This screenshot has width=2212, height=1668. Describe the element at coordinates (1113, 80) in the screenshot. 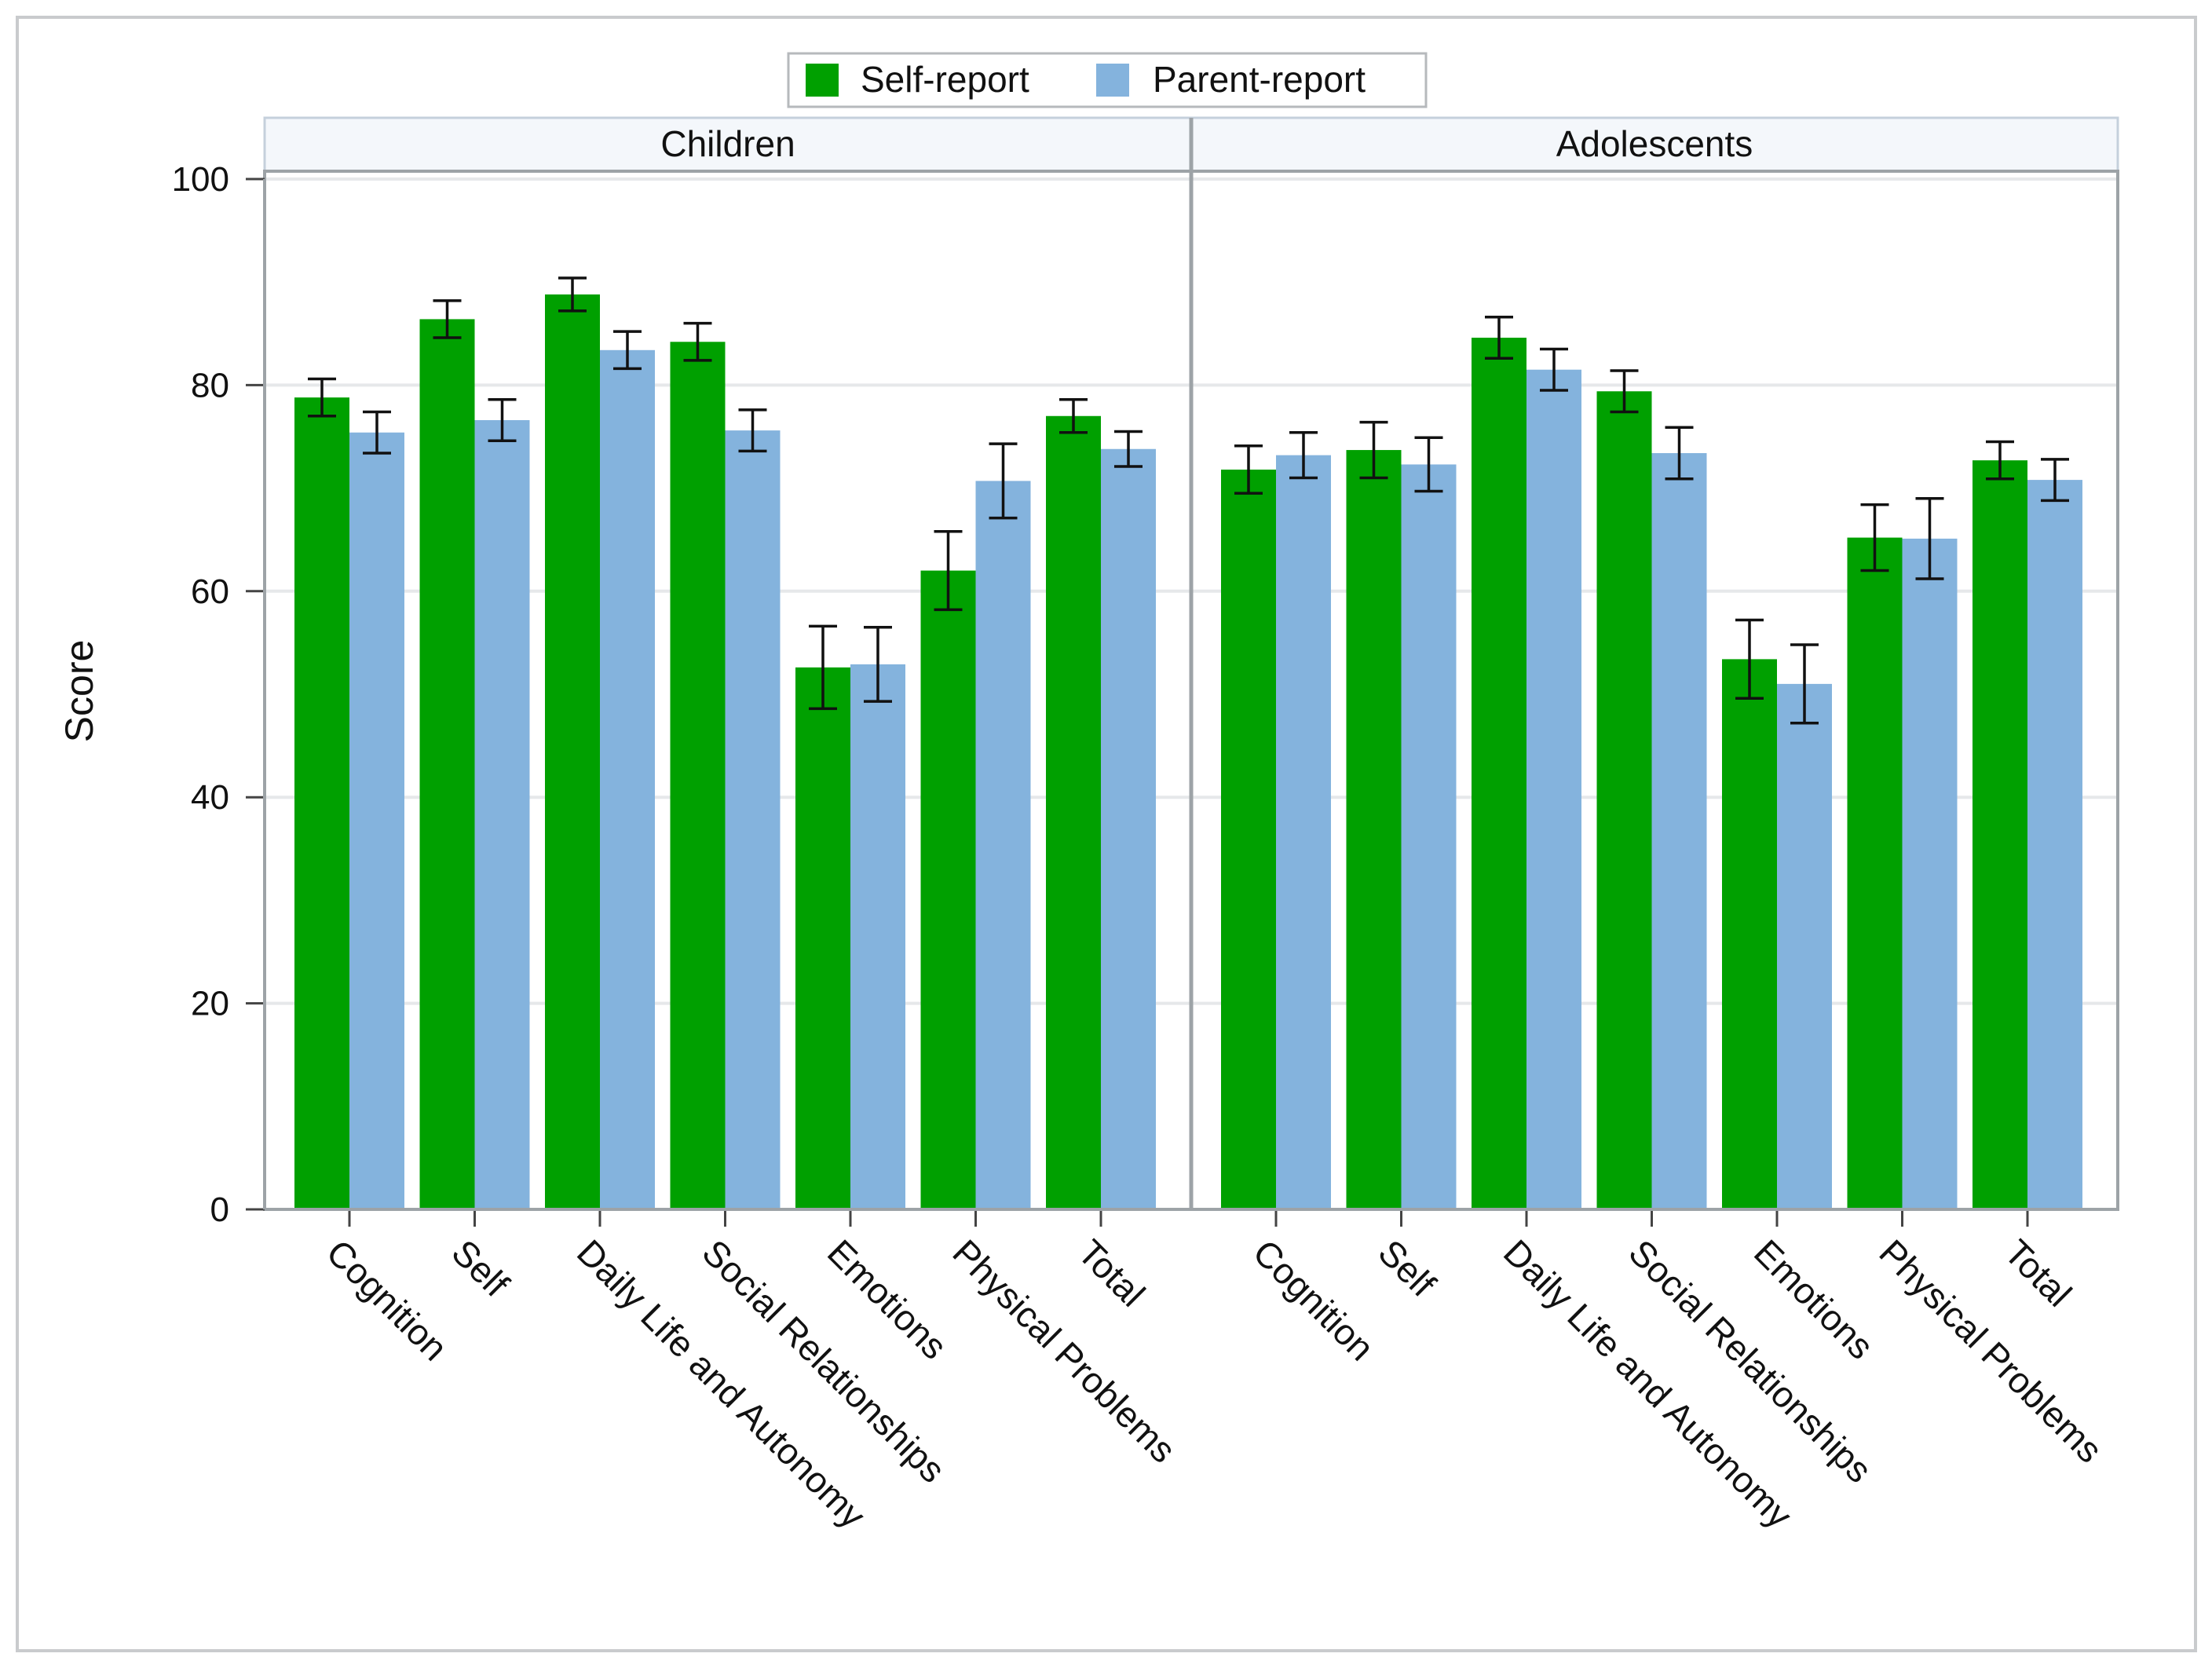

I see `legend-swatch-parent-report` at that location.